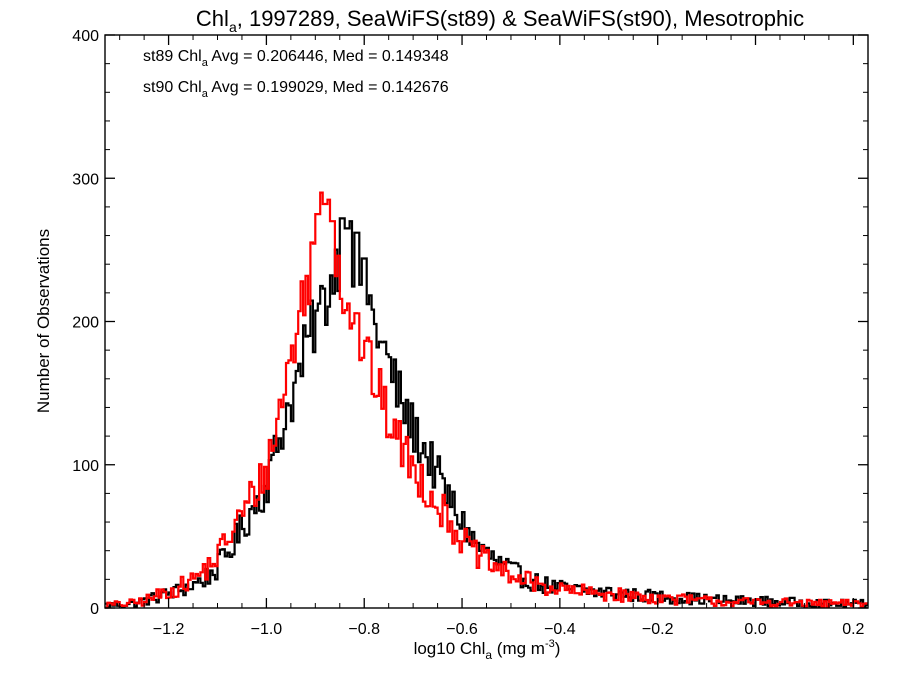 Image resolution: width=900 pixels, height=675 pixels. Describe the element at coordinates (296, 58) in the screenshot. I see `annotation-st89: st89 Chla Avg = 0.206446, Med = 0.149348` at that location.